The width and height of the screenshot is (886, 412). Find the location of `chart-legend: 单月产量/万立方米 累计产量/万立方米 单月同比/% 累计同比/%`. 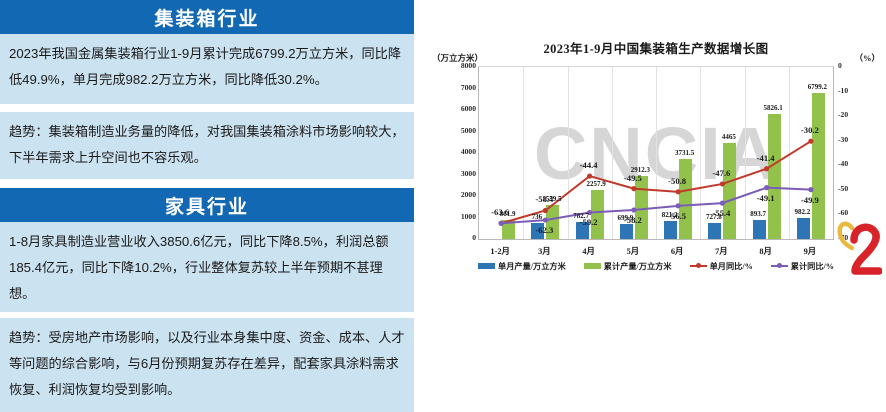

chart-legend: 单月产量/万立方米 累计产量/万立方米 单月同比/% 累计同比/% is located at coordinates (656, 266).